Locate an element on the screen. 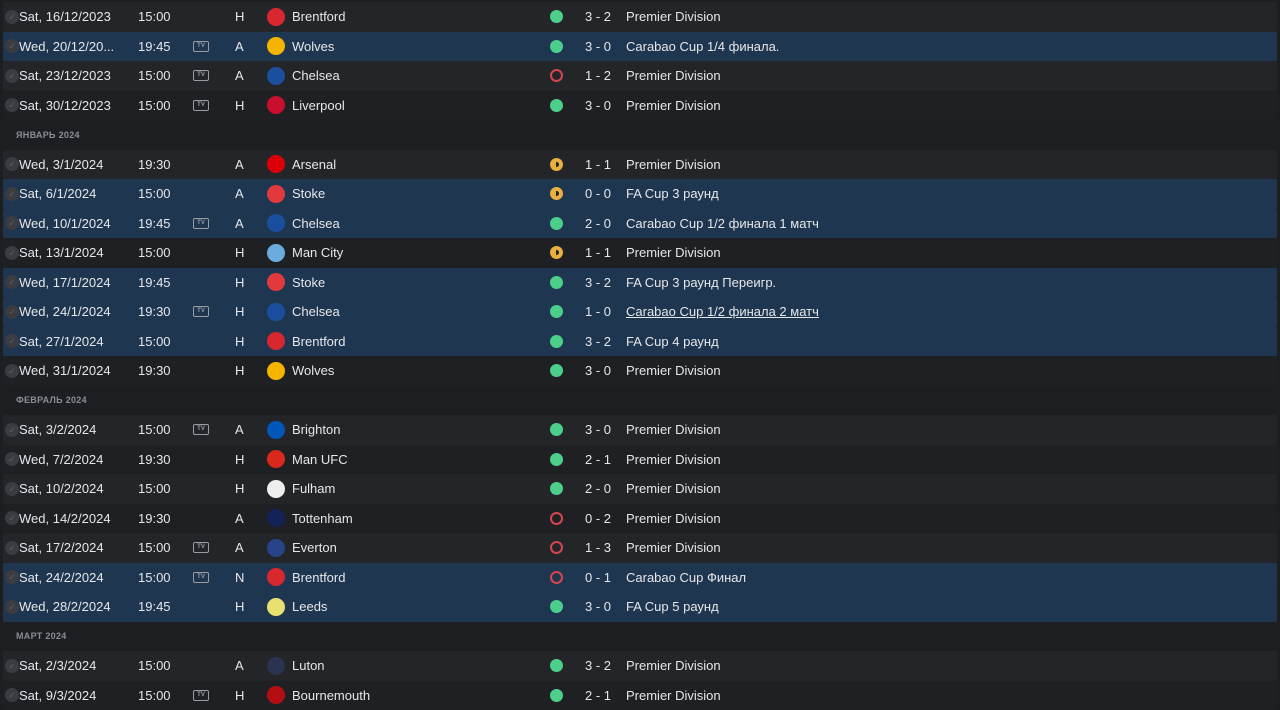 Image resolution: width=1280 pixels, height=710 pixels. match-date: Sat, 16/12/2023 is located at coordinates (65, 17).